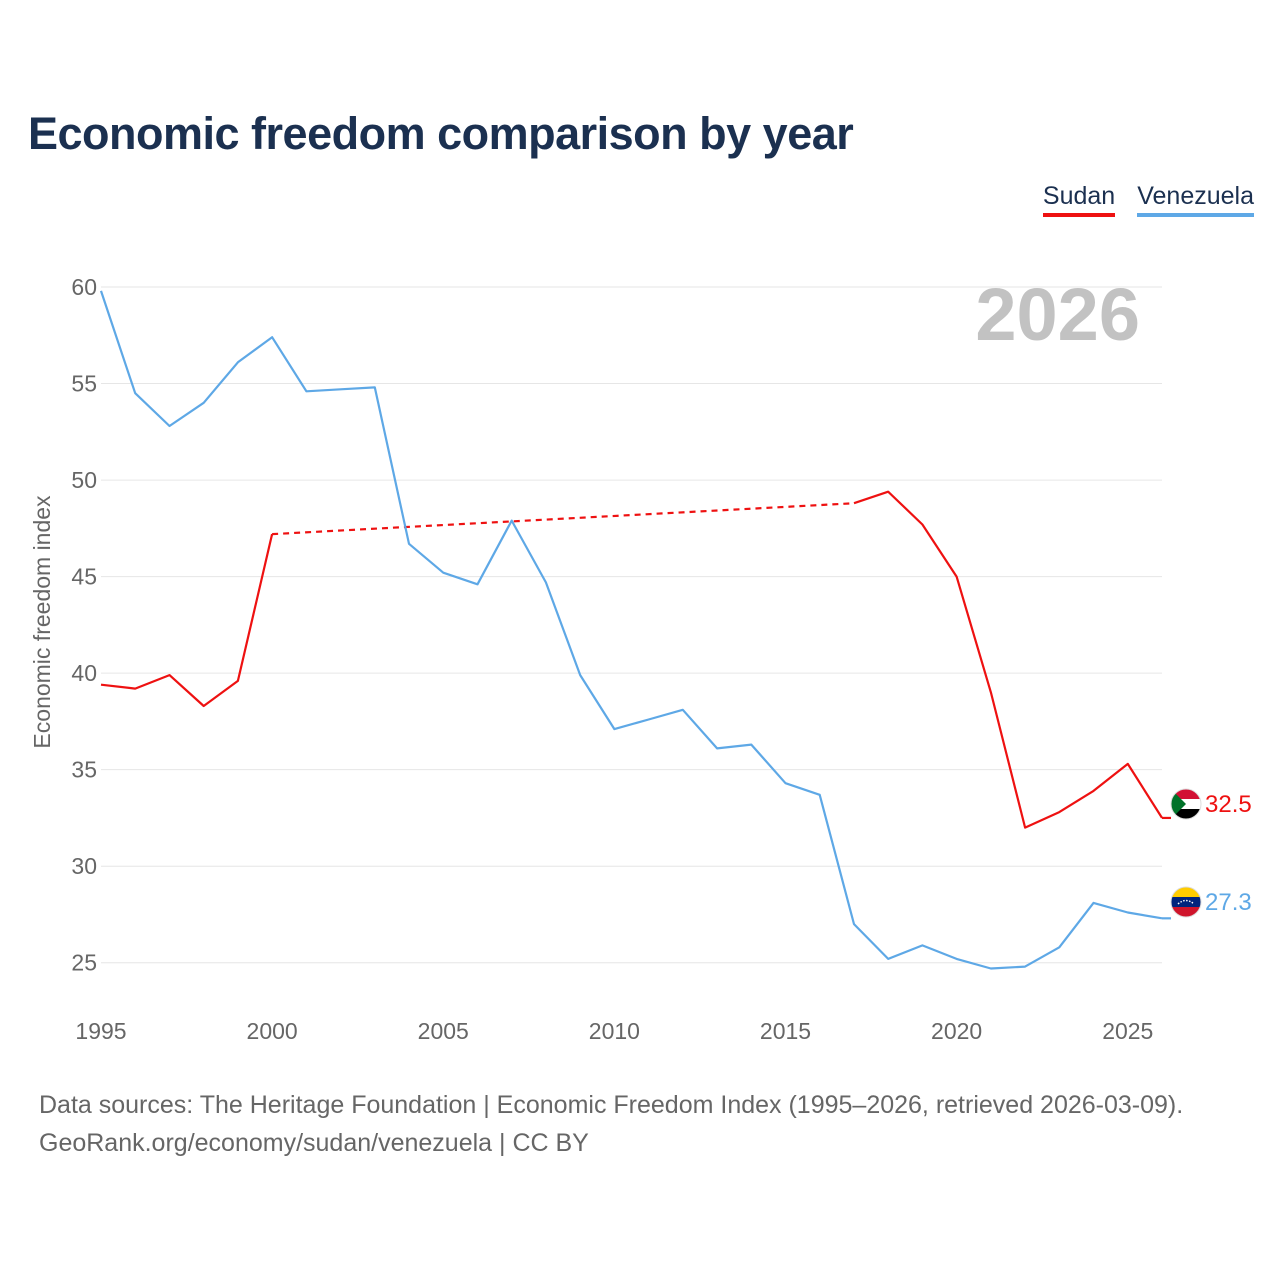 The height and width of the screenshot is (1280, 1280). I want to click on x-axis: 1995 2000 2005 2010 2015 2020 2025, so click(614, 1031).